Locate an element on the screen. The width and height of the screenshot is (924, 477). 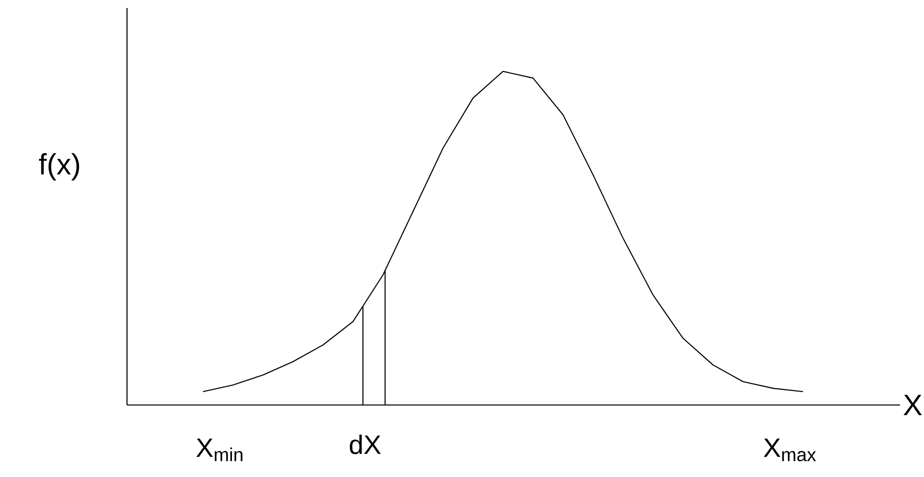
x-axis-title: X is located at coordinates (913, 405).